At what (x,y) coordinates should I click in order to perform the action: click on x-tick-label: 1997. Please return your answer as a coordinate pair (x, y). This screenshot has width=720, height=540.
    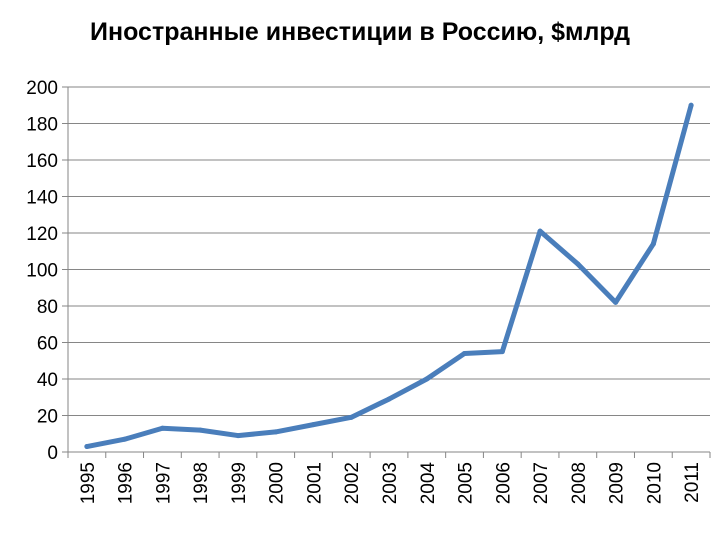
    Looking at the image, I should click on (163, 483).